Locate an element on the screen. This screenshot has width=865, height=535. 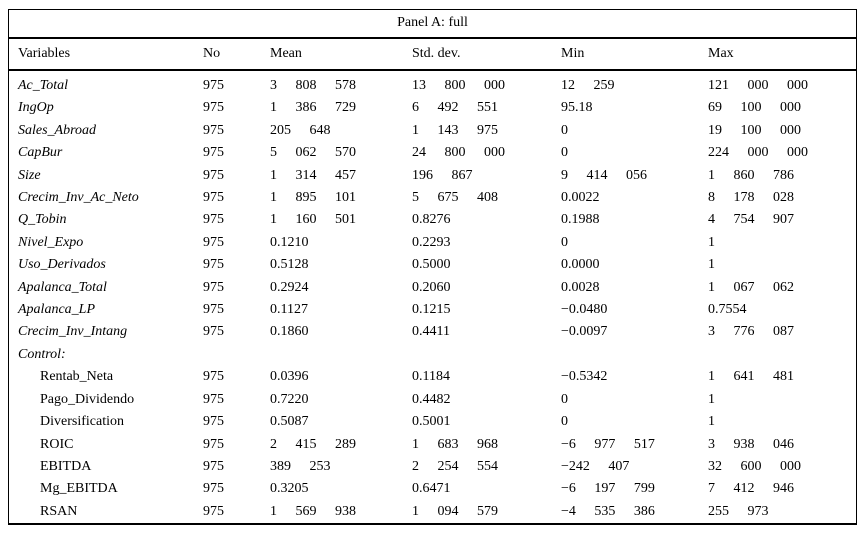
cell-max: 4 754 907 is located at coordinates (751, 220).